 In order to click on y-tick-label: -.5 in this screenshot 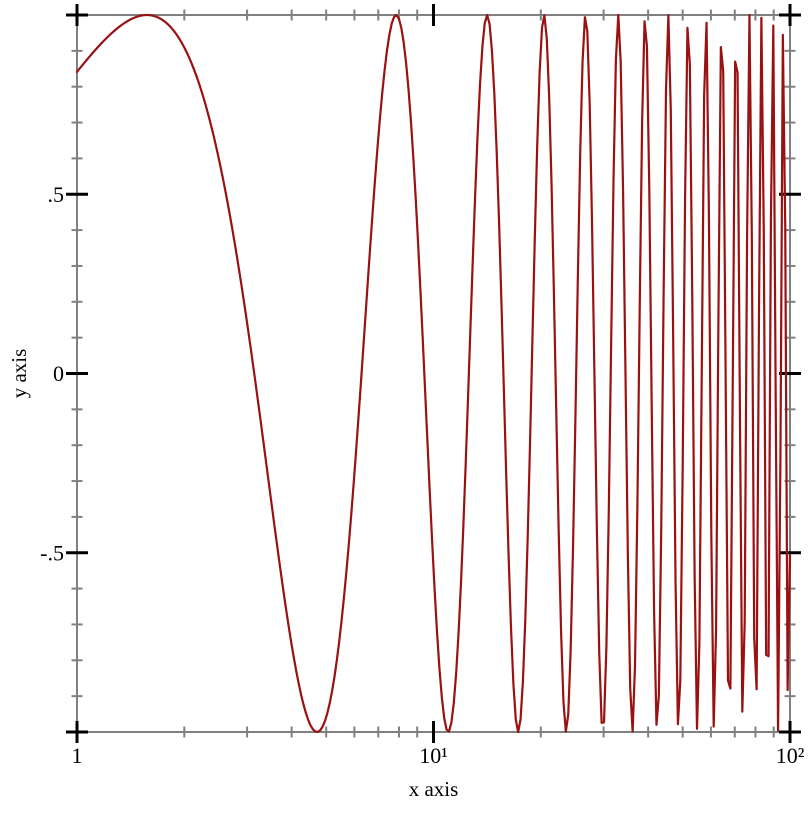, I will do `click(52, 552)`.